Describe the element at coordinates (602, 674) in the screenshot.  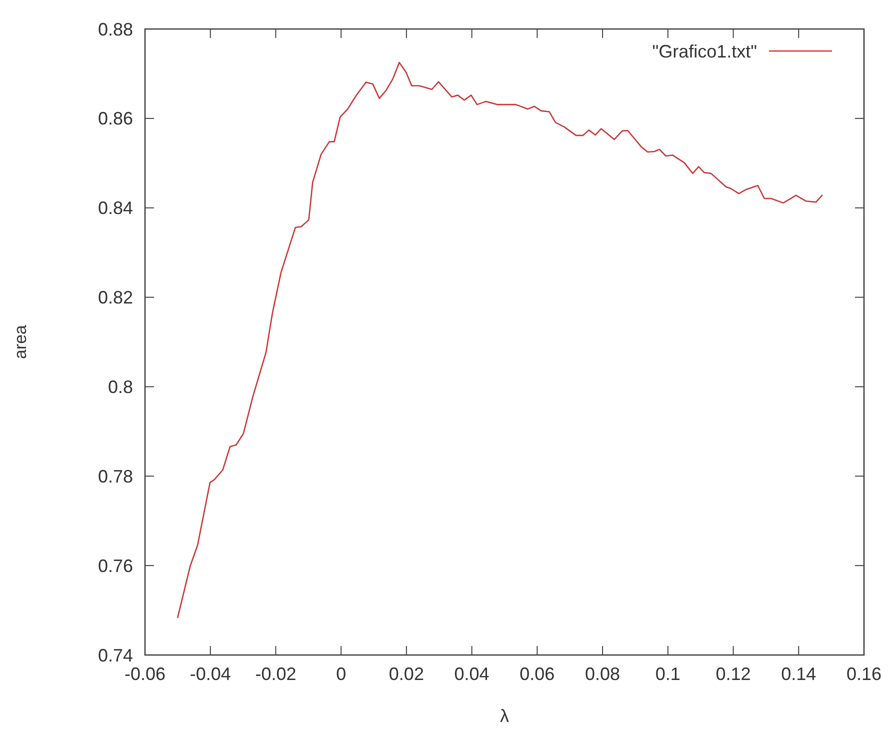
I see `x-tick-label: 0.08` at that location.